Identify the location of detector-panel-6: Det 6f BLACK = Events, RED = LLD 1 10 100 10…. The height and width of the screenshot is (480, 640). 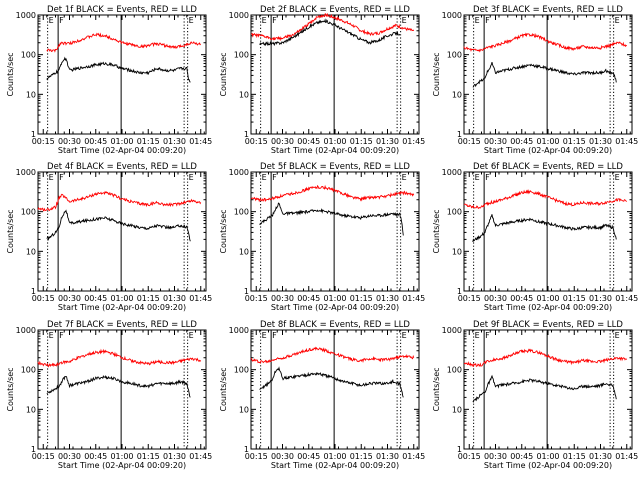
(535, 237).